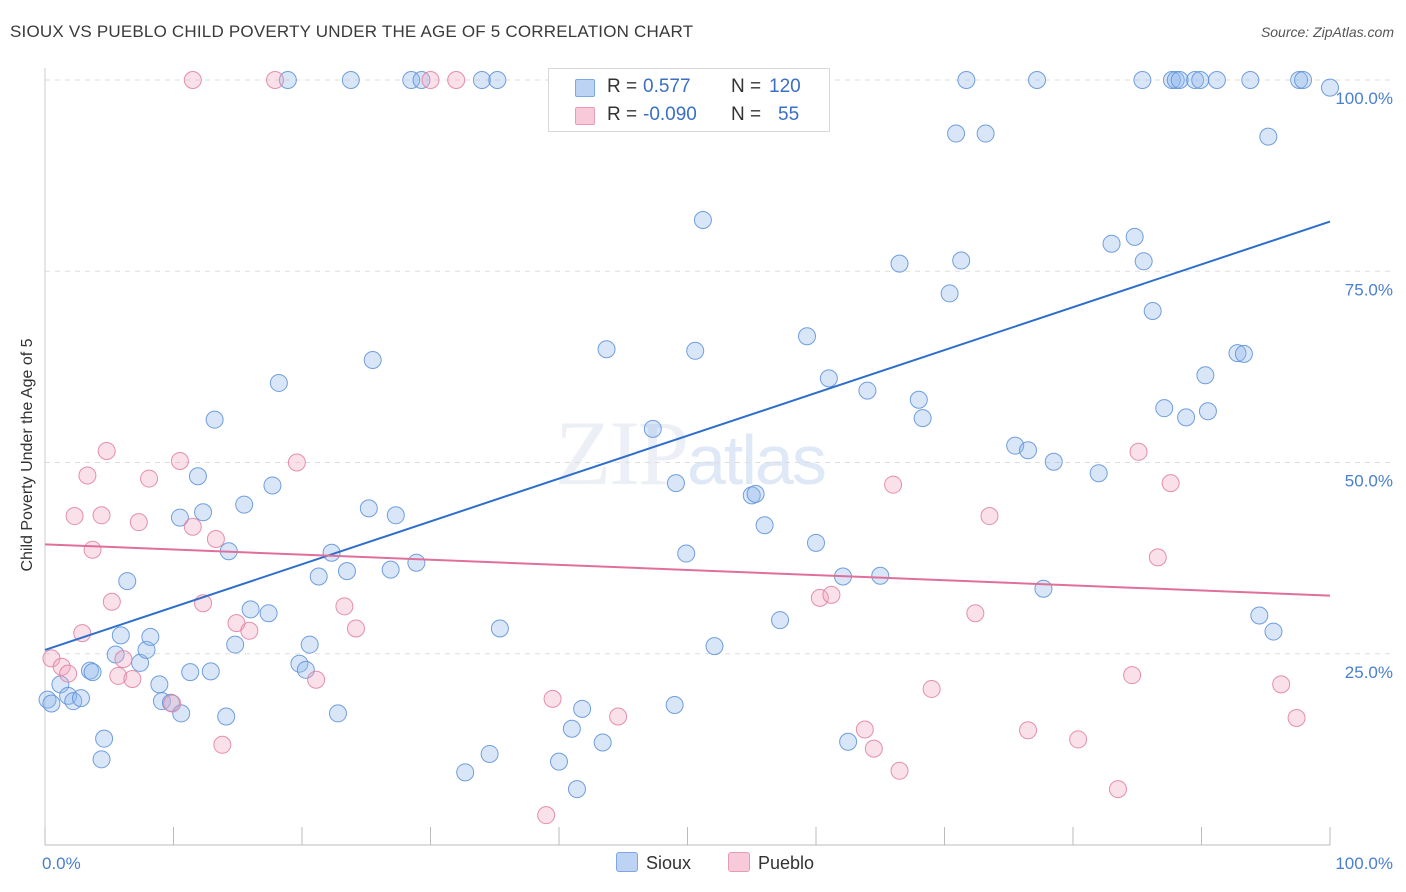  Describe the element at coordinates (61, 863) in the screenshot. I see `x-tick-label: 0.0%` at that location.